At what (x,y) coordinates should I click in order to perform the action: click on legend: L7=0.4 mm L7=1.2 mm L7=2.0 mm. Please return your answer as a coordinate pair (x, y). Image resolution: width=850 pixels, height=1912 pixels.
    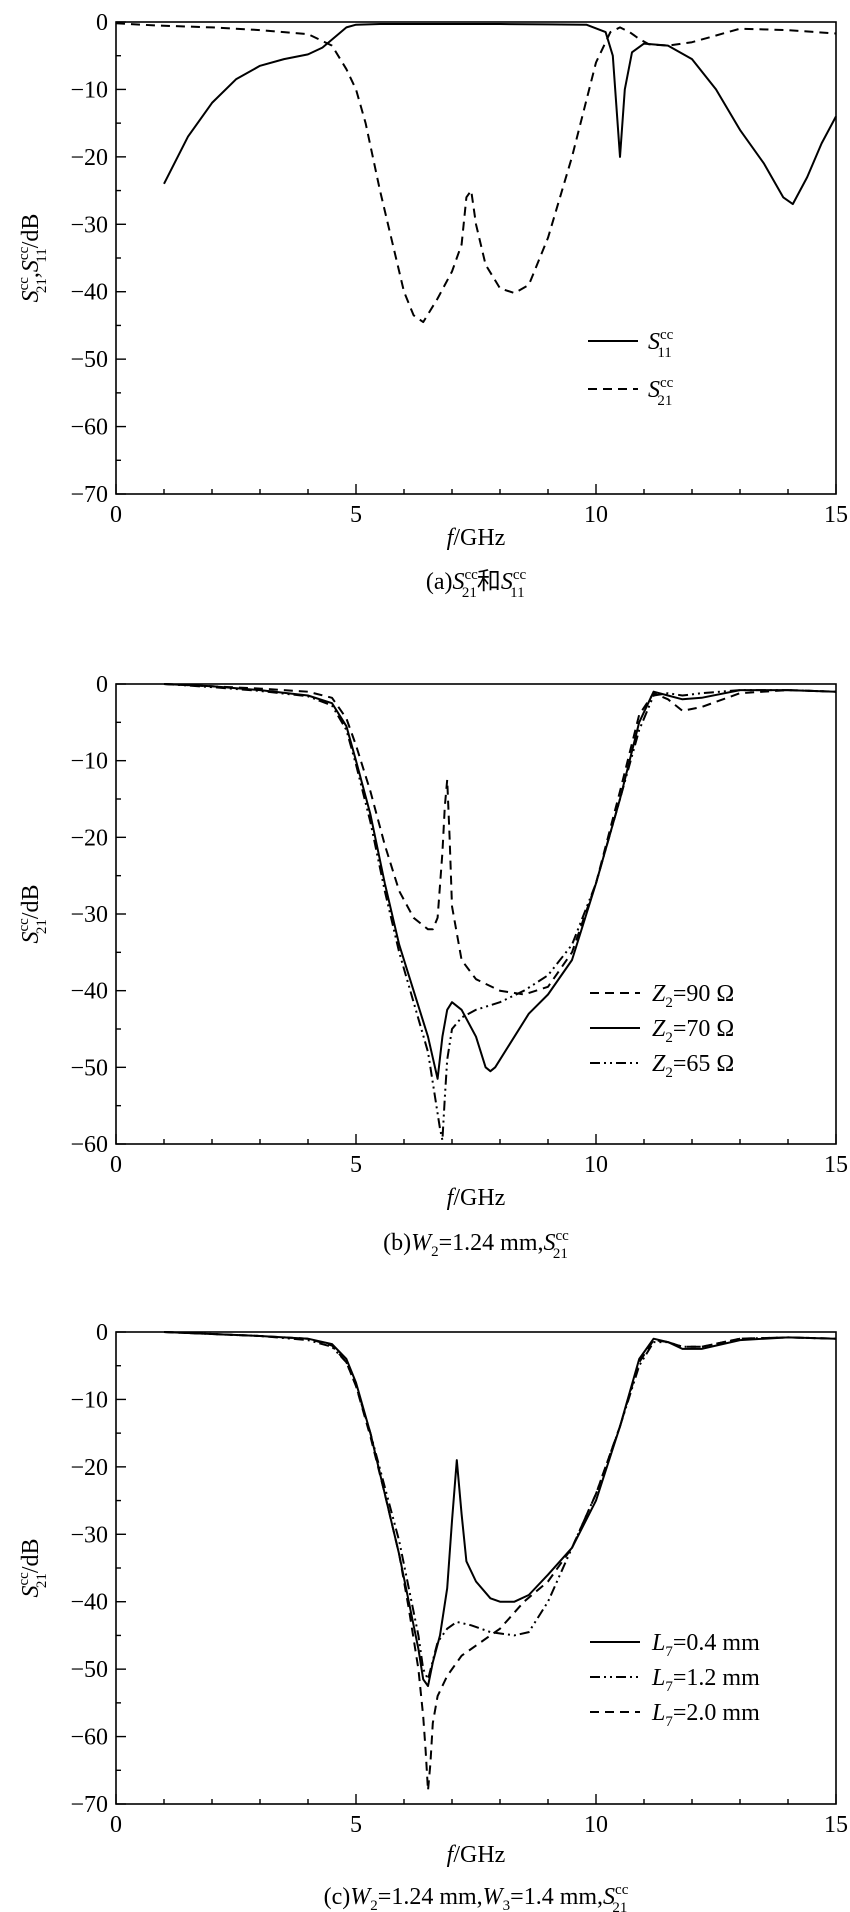
    Looking at the image, I should click on (675, 1680).